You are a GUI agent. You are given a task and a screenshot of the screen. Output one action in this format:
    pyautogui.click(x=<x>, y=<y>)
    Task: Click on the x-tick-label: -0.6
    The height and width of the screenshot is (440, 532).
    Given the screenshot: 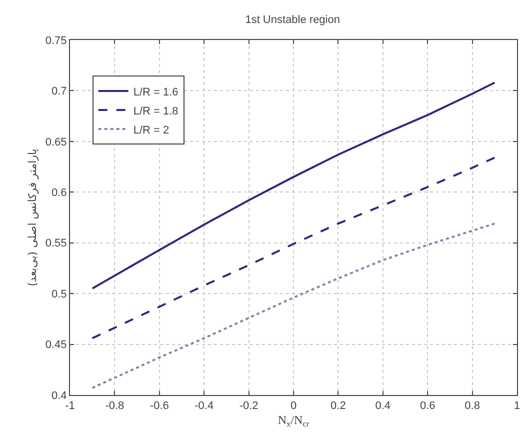 What is the action you would take?
    pyautogui.click(x=159, y=406)
    